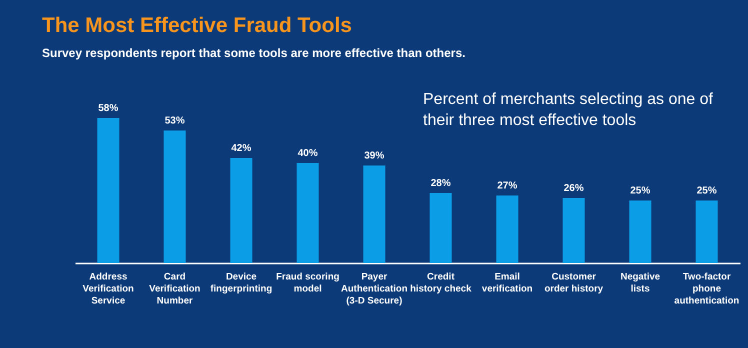 This screenshot has width=748, height=348. Describe the element at coordinates (374, 156) in the screenshot. I see `data-label: 39%` at that location.